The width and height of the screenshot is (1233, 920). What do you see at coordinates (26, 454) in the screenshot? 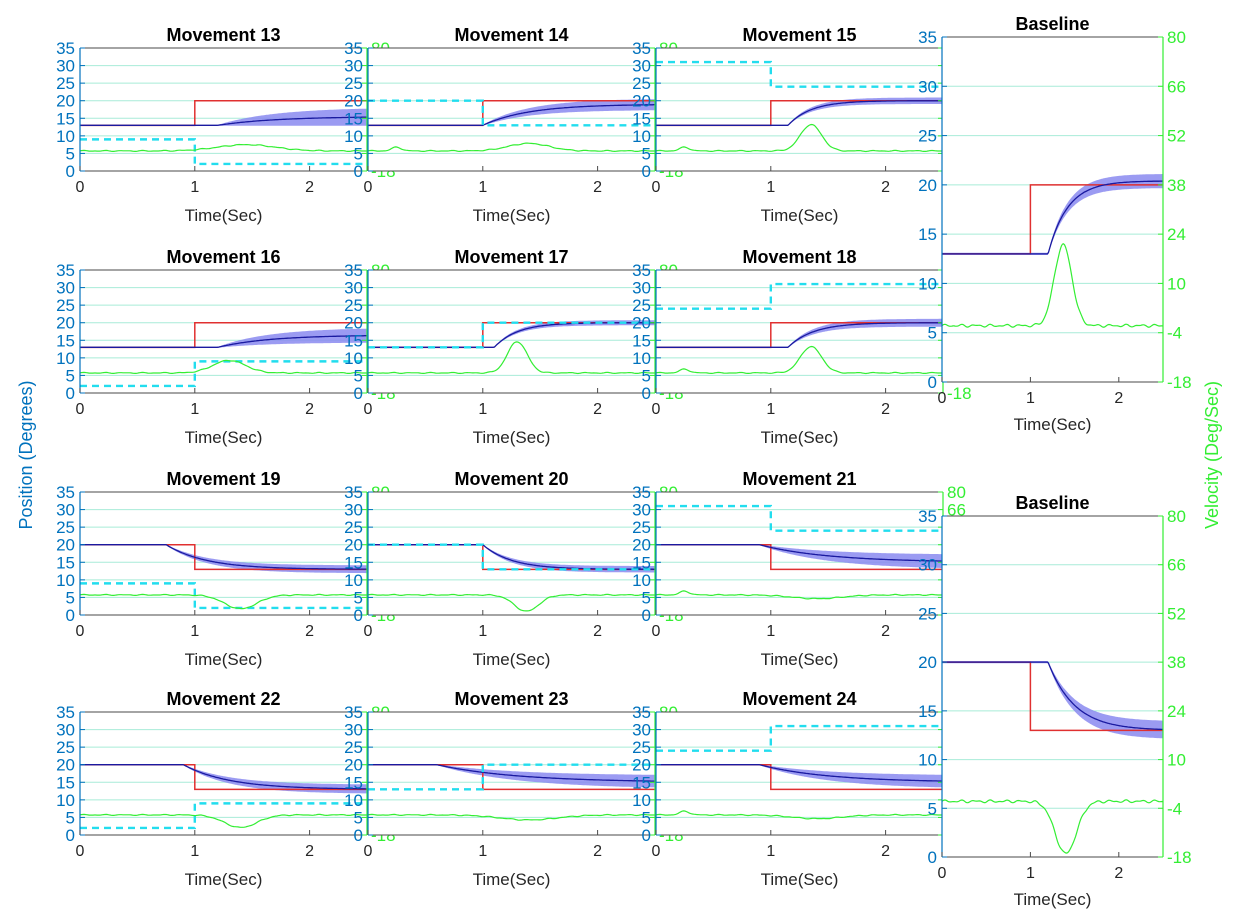
I see `position-axis-label: Position (Degrees)` at bounding box center [26, 454].